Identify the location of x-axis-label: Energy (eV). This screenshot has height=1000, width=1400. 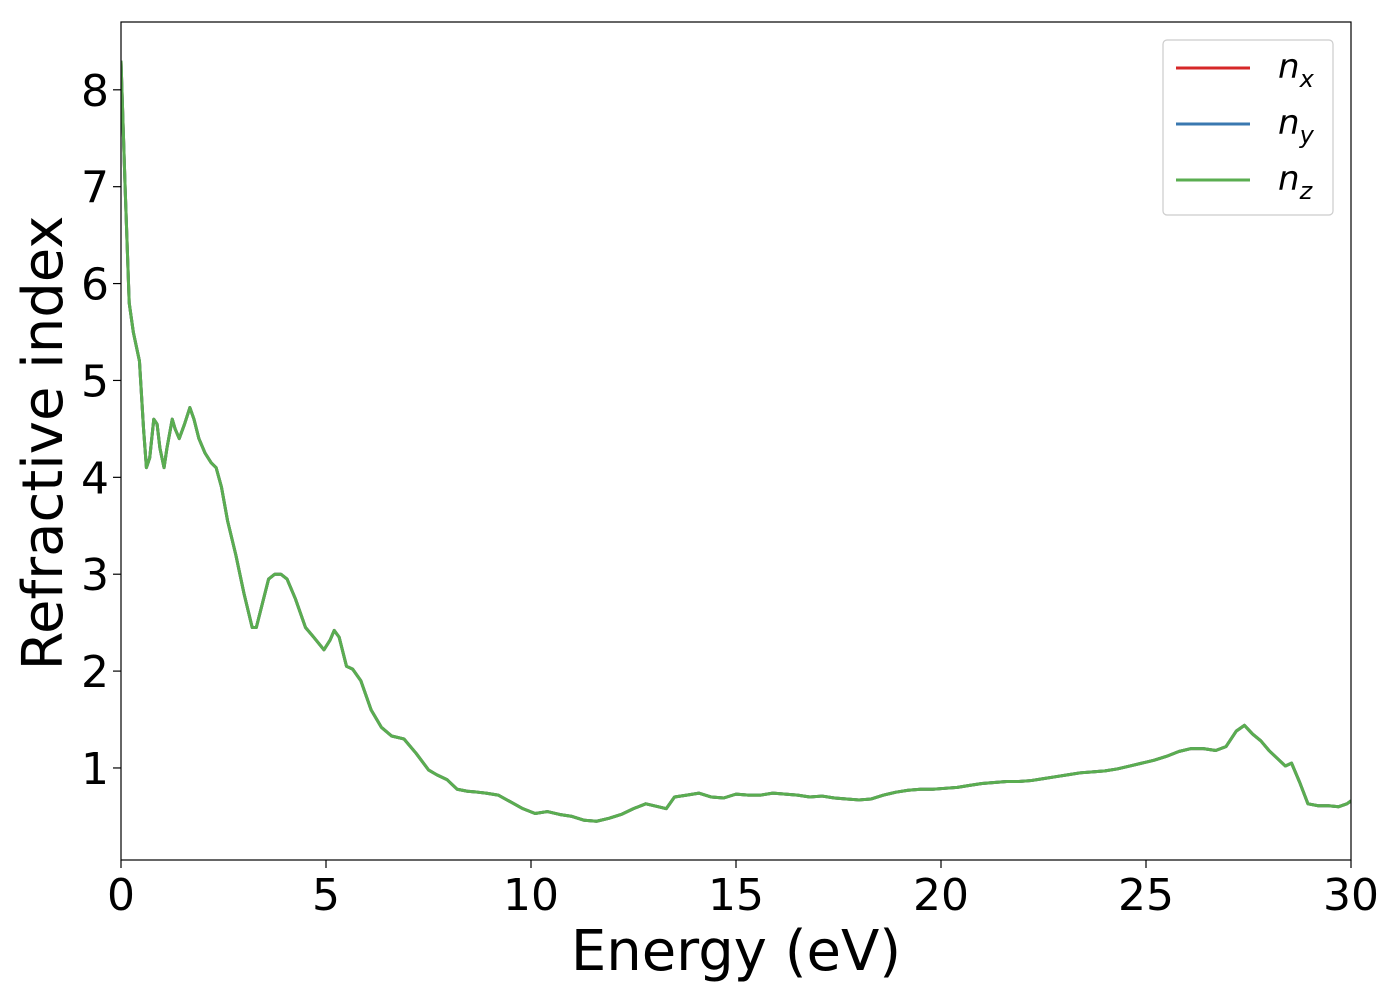
(736, 951).